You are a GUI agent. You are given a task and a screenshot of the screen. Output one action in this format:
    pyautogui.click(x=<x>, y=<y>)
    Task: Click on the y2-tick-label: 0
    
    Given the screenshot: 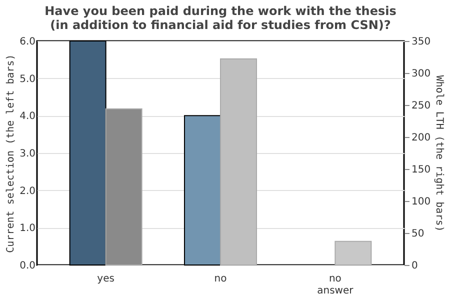 What is the action you would take?
    pyautogui.click(x=415, y=266)
    